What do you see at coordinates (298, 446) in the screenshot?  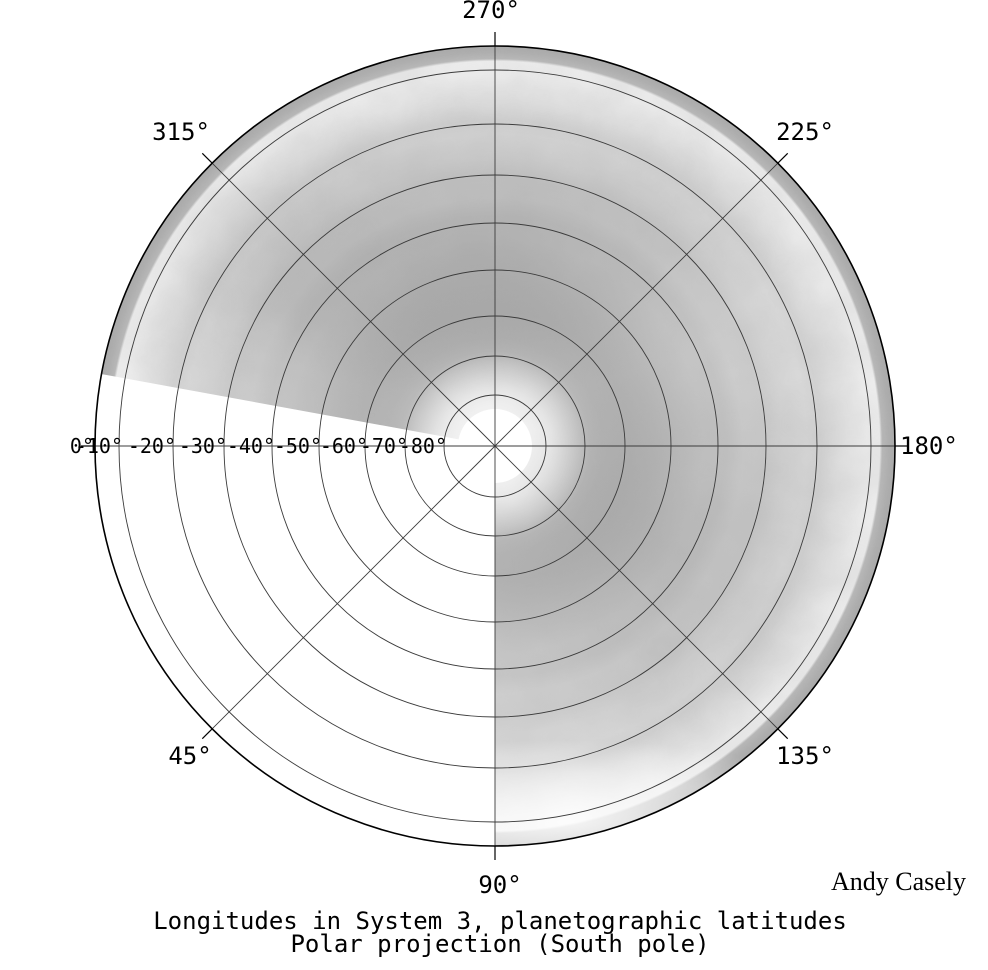 I see `latitude-label--50: -50°` at bounding box center [298, 446].